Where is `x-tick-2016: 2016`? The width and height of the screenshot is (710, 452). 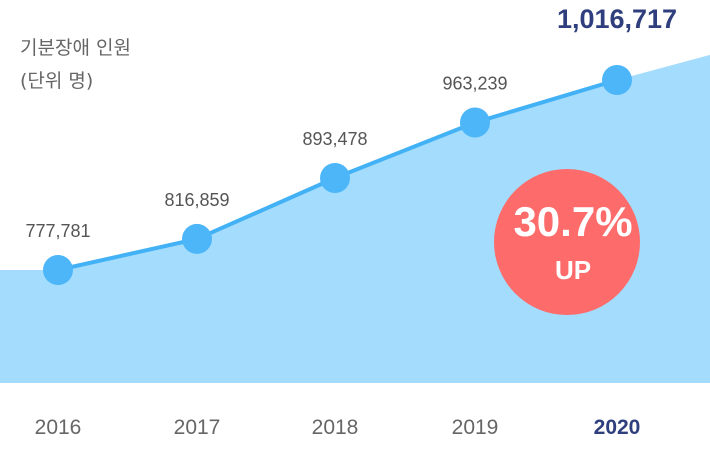 x-tick-2016: 2016 is located at coordinates (58, 427).